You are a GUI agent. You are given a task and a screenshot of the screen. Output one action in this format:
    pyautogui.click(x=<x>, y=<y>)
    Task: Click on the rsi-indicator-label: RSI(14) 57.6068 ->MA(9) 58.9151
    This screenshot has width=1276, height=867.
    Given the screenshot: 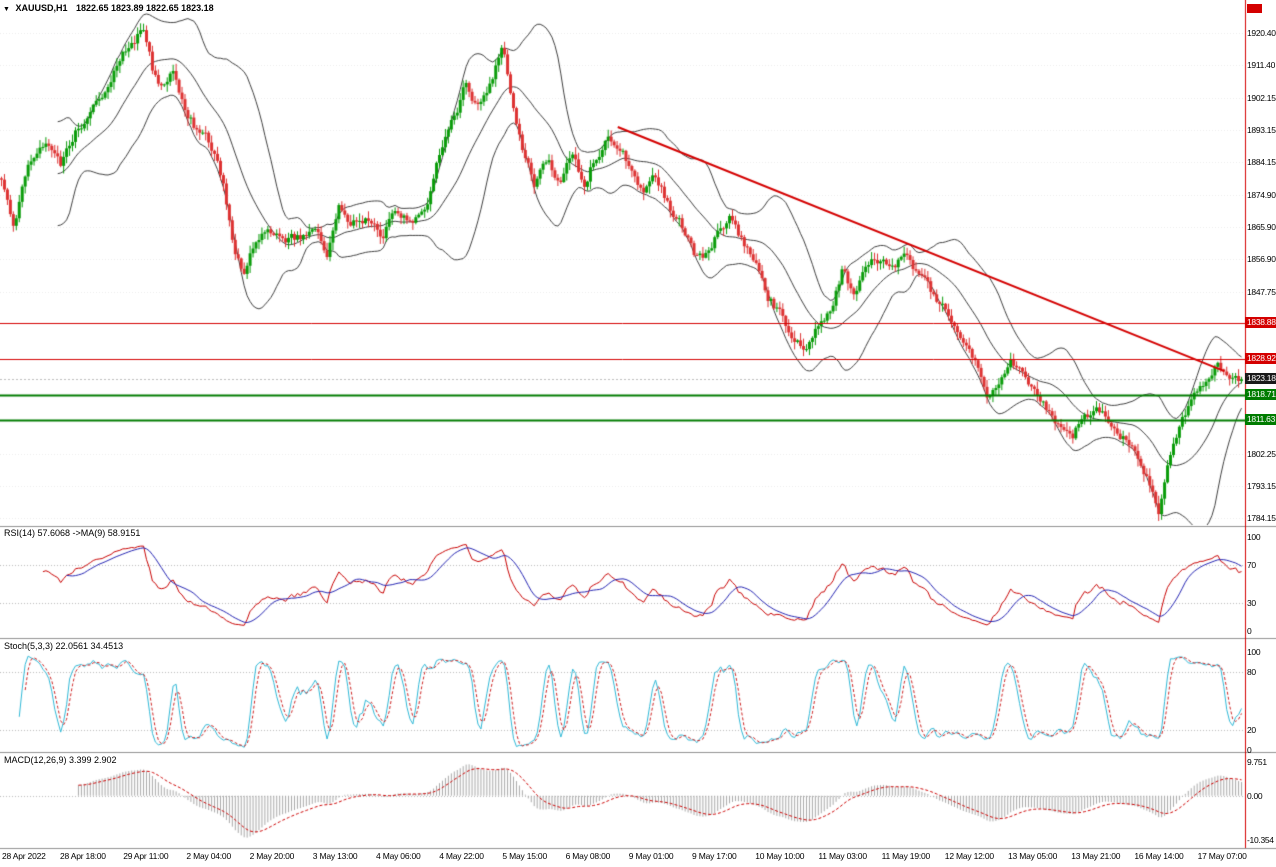 What is the action you would take?
    pyautogui.click(x=72, y=533)
    